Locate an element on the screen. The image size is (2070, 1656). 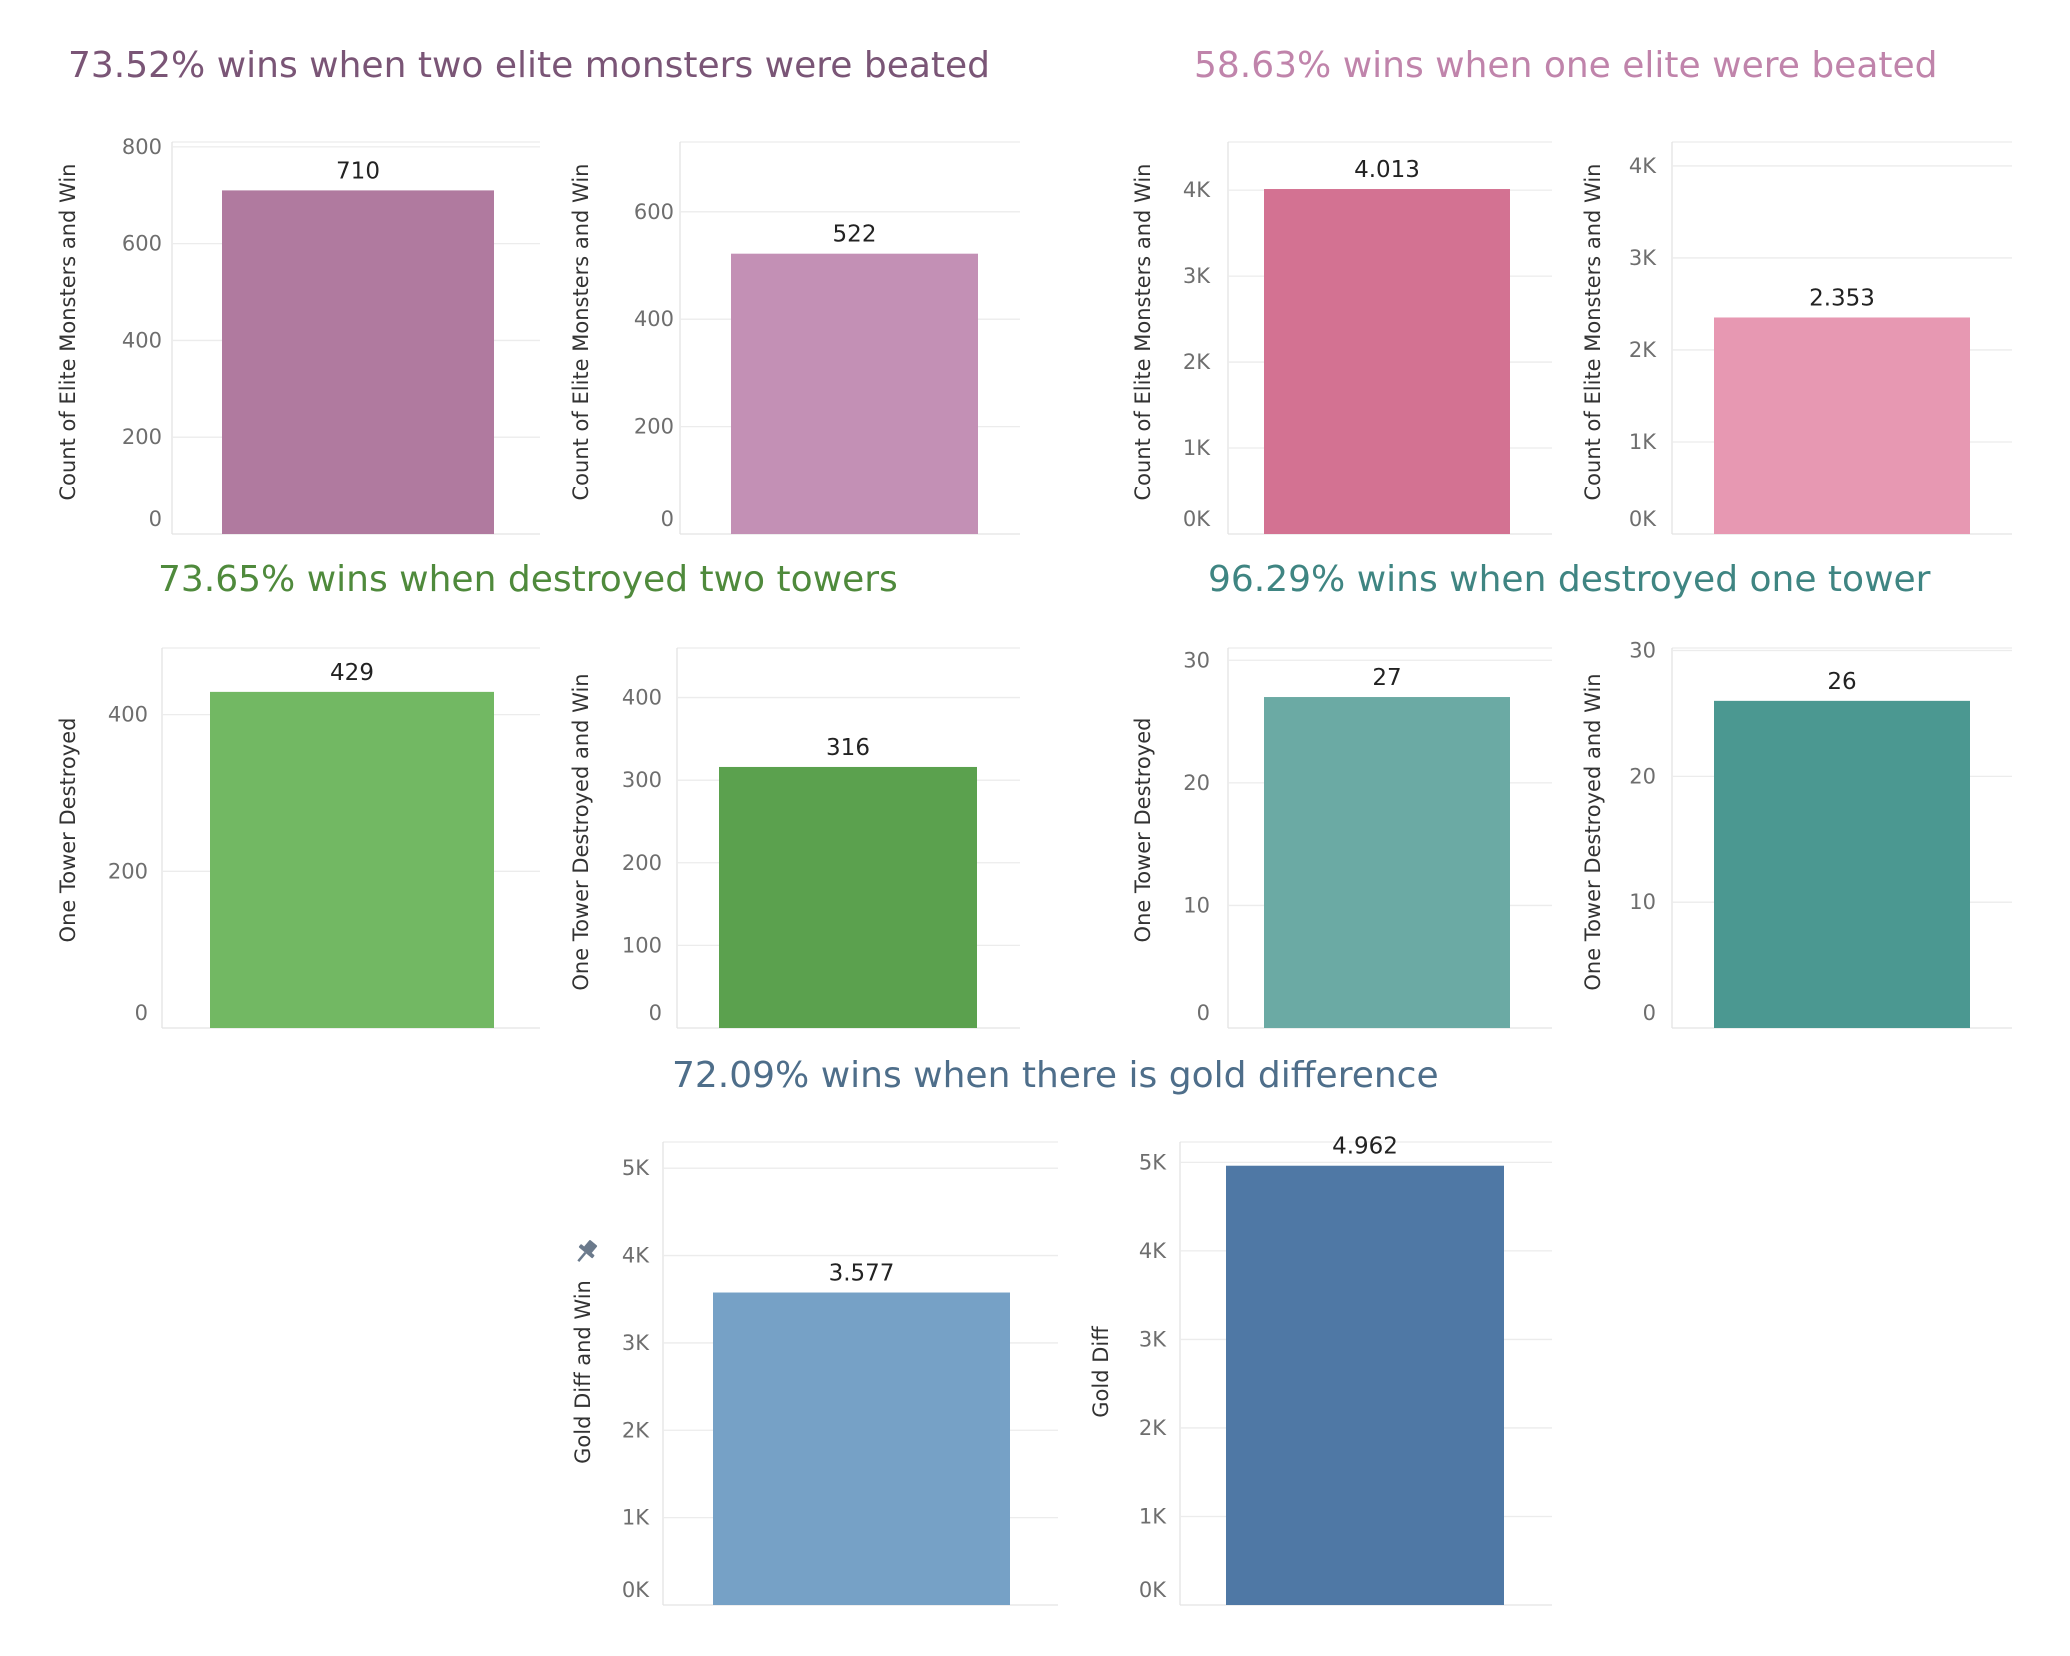
data-label: 522 is located at coordinates (855, 235).